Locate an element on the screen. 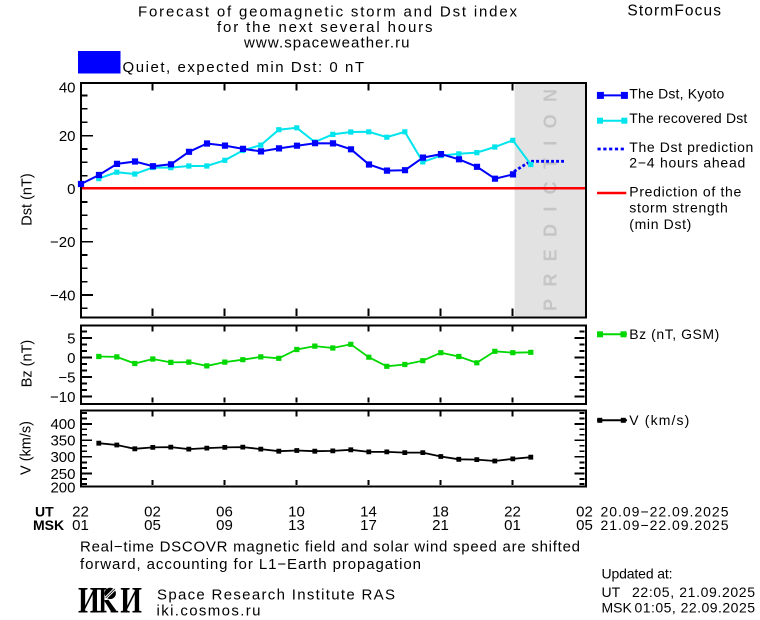  svg-text: 40 is located at coordinates (67, 87).